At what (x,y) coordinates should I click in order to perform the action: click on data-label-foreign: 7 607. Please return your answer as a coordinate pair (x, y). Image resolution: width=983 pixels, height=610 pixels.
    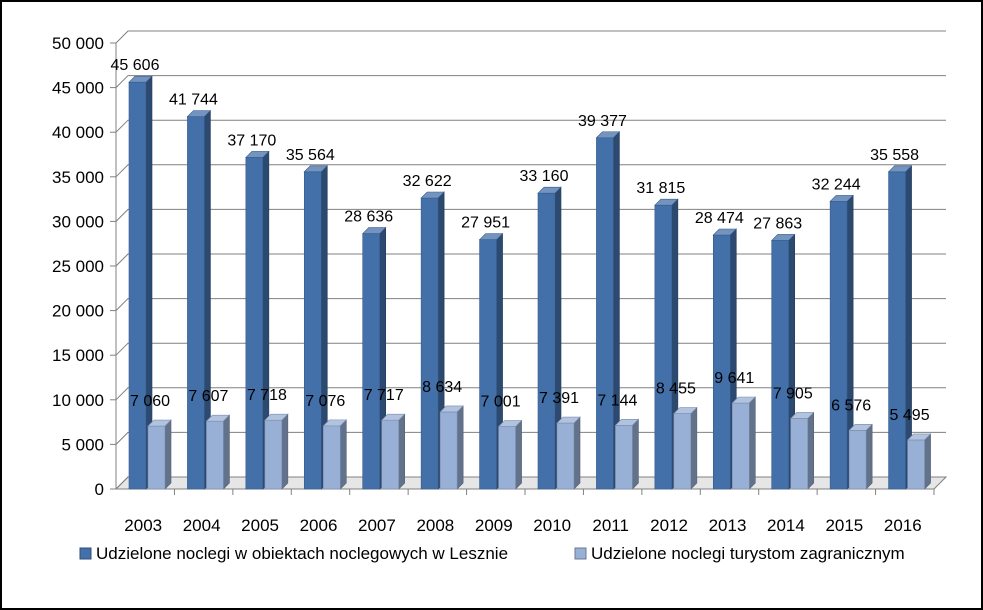
    Looking at the image, I should click on (208, 396).